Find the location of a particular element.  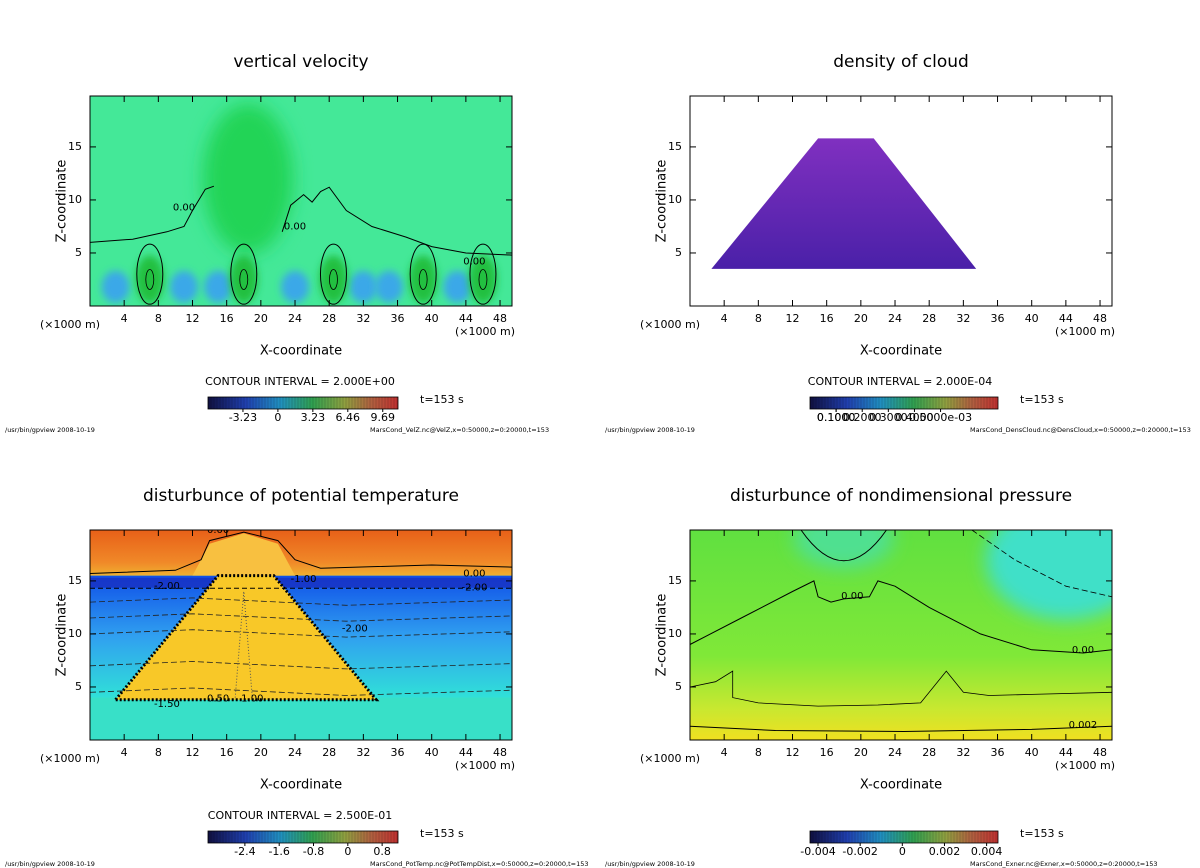

chart-title: disturbunce of nondimensional pressure is located at coordinates (901, 496).